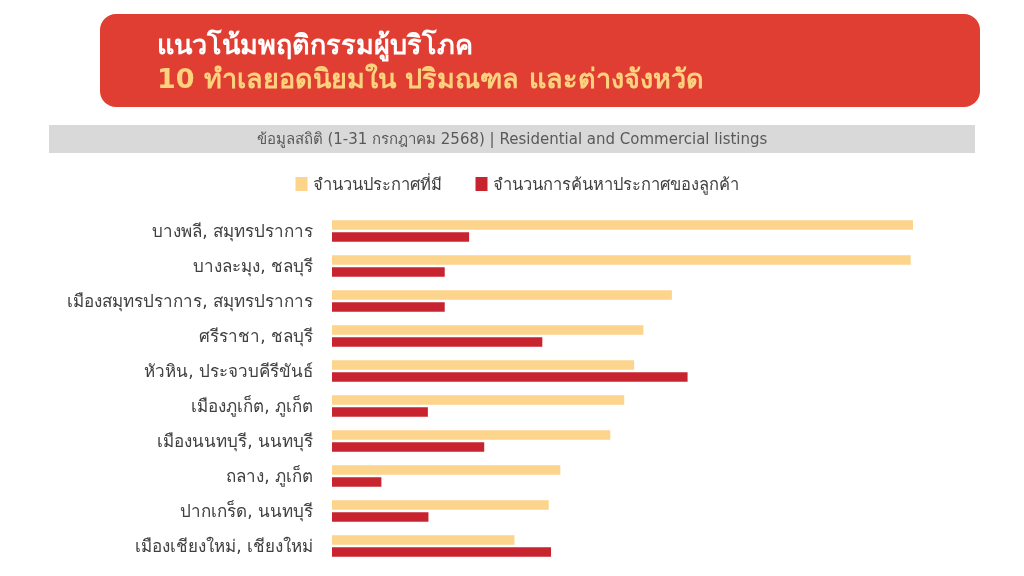  What do you see at coordinates (430, 78) in the screenshot?
I see `subtitle: 10 ทำเลยอดนิยมใน ปริมณฑล และต่างจังหวัด` at bounding box center [430, 78].